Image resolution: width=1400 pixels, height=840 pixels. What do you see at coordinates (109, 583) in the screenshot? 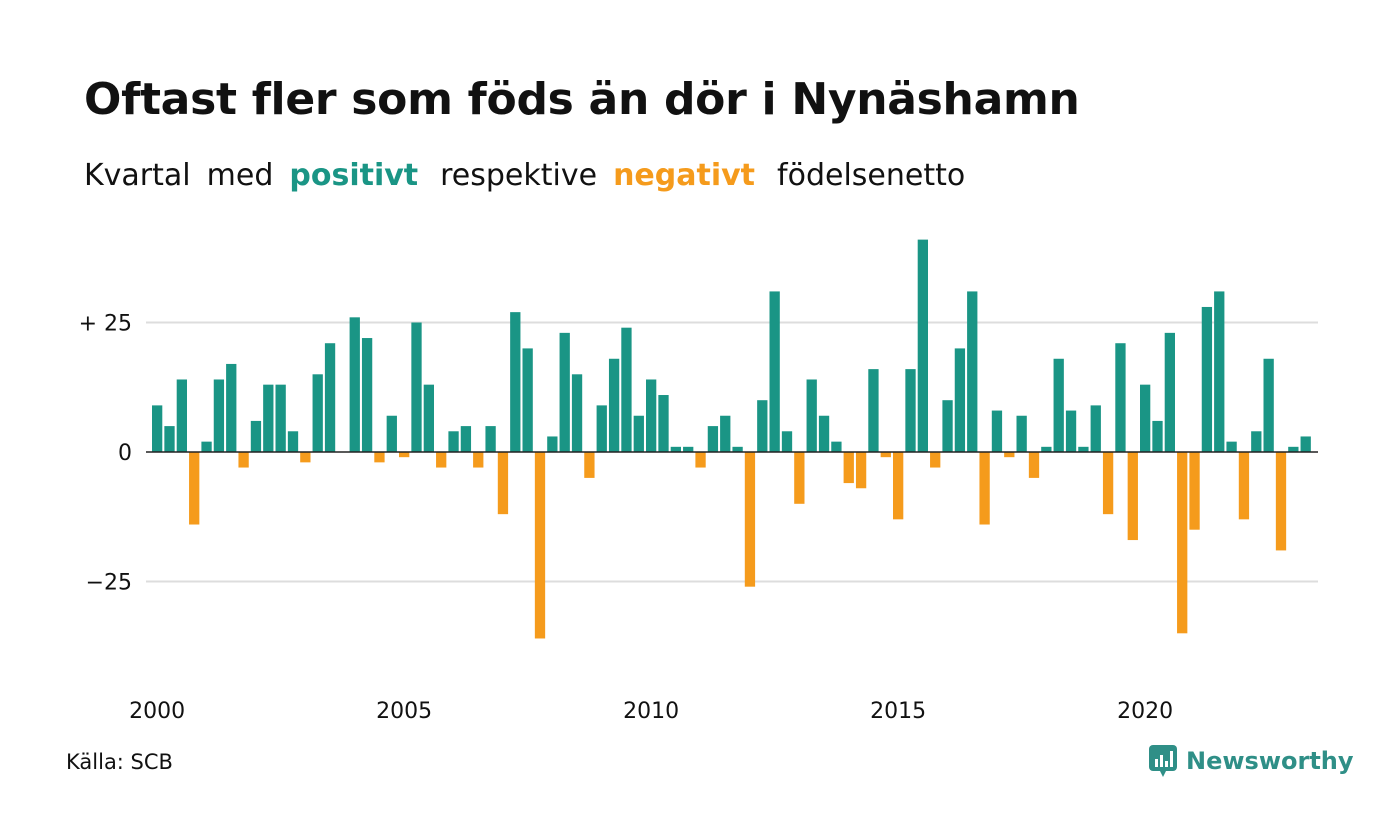
I see `y-tick-label: −25` at bounding box center [109, 583].